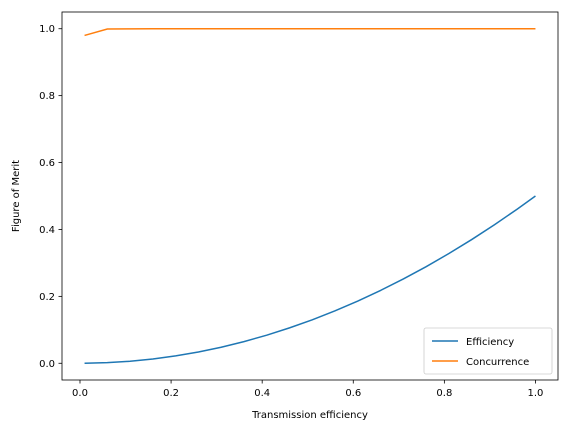 The height and width of the screenshot is (432, 567). What do you see at coordinates (262, 393) in the screenshot?
I see `x-tick-label: 0.4` at bounding box center [262, 393].